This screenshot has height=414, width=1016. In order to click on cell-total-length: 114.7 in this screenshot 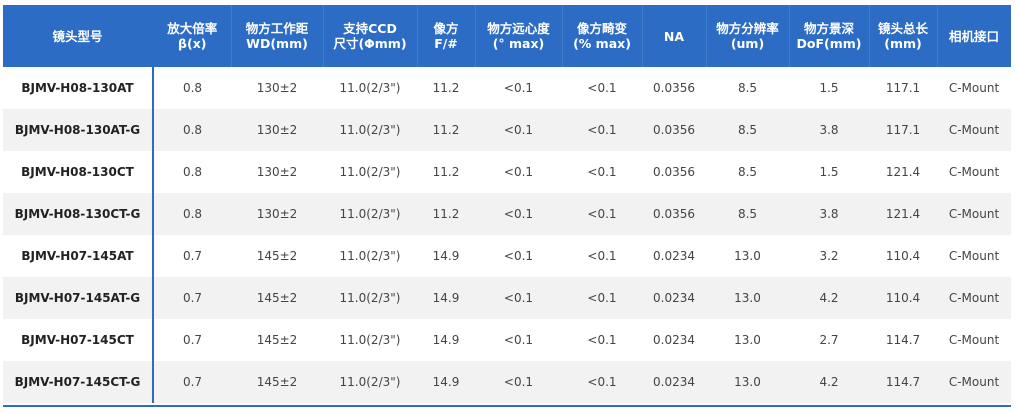, I will do `click(903, 382)`.